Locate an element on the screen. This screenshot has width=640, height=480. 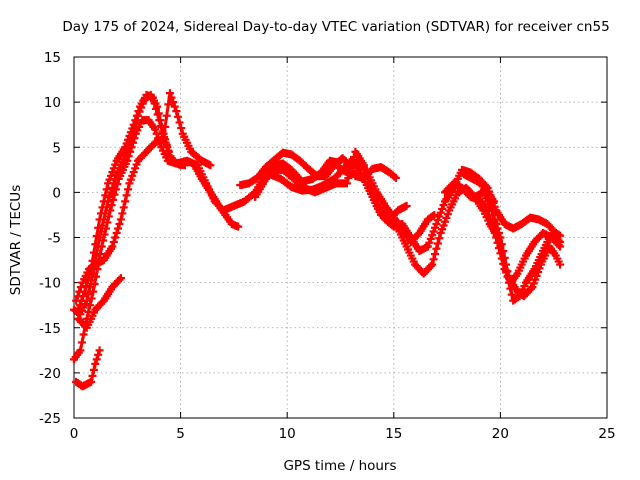
y-tick-label: 5 is located at coordinates (56, 148).